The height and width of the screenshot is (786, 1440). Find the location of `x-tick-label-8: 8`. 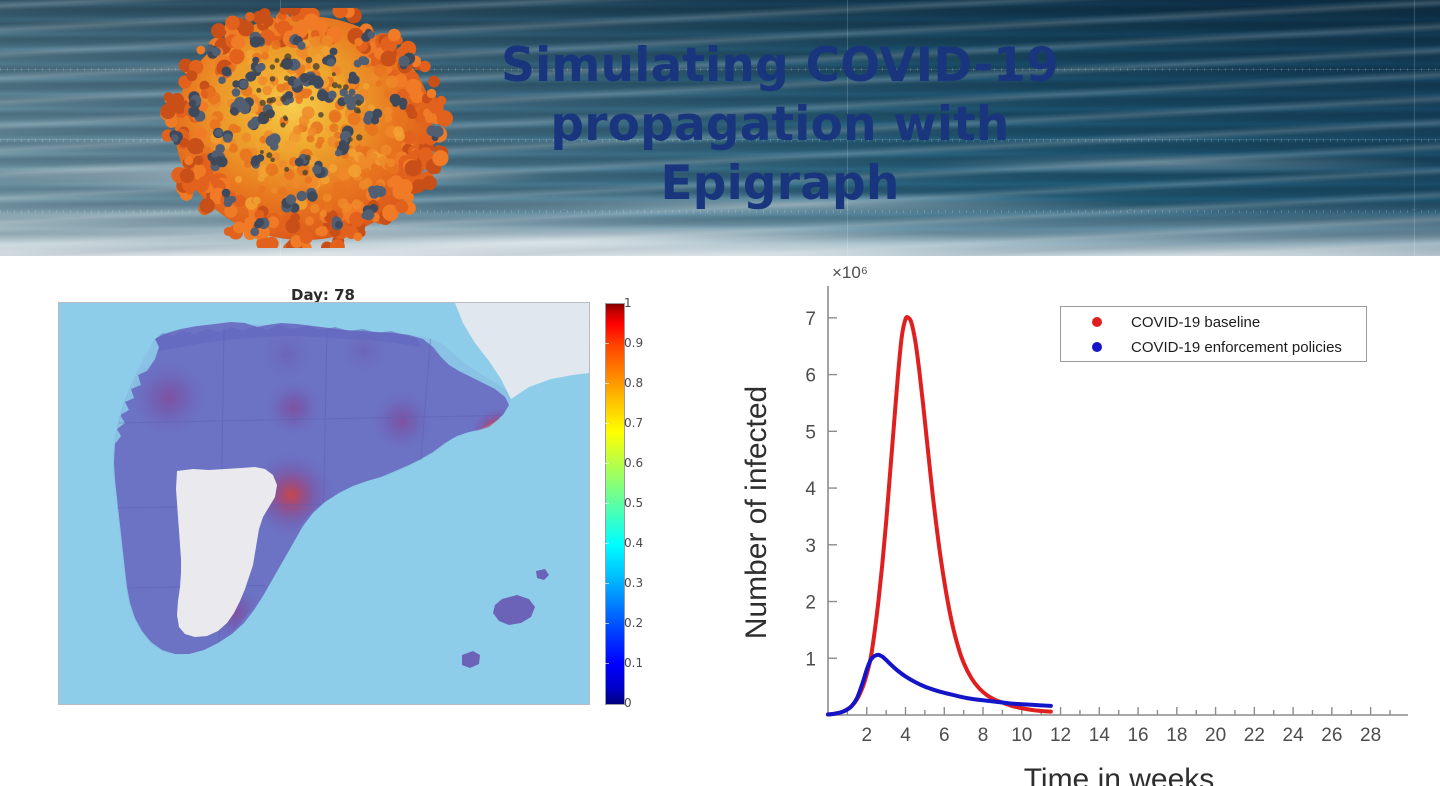

x-tick-label-8: 8 is located at coordinates (983, 735).